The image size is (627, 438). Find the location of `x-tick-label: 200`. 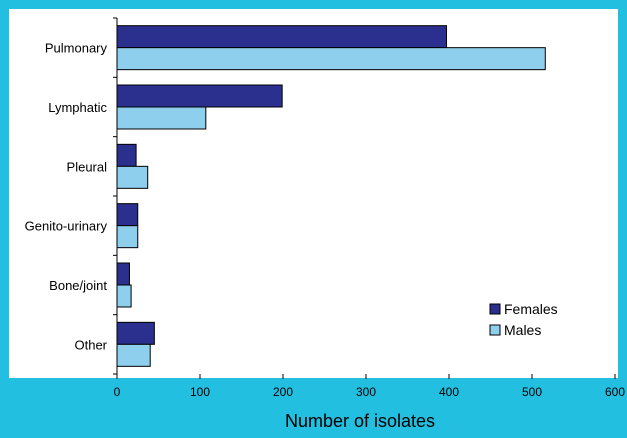

x-tick-label: 200 is located at coordinates (283, 392).